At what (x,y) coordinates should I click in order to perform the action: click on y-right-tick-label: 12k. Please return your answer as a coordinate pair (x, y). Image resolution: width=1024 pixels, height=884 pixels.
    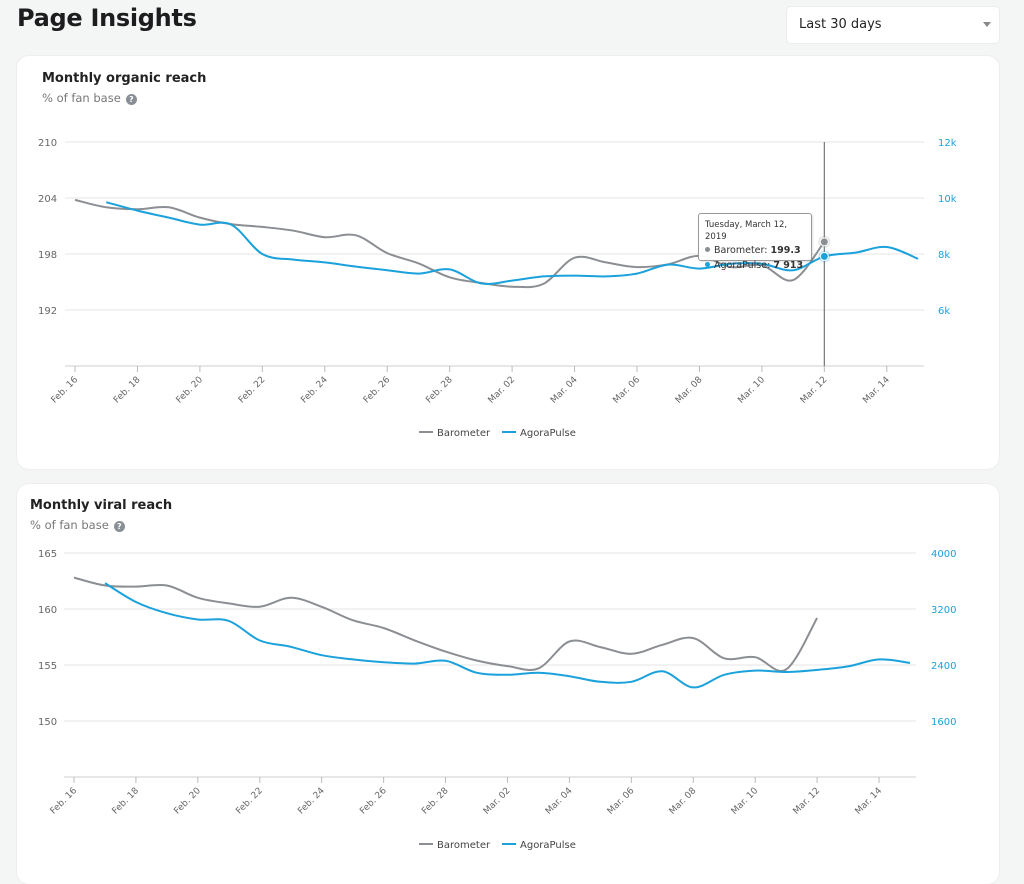
    Looking at the image, I should click on (947, 143).